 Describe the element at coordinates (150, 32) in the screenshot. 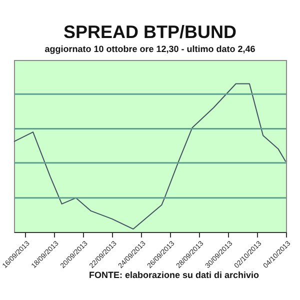

I see `chart-title: SPREAD BTP/BUND` at that location.